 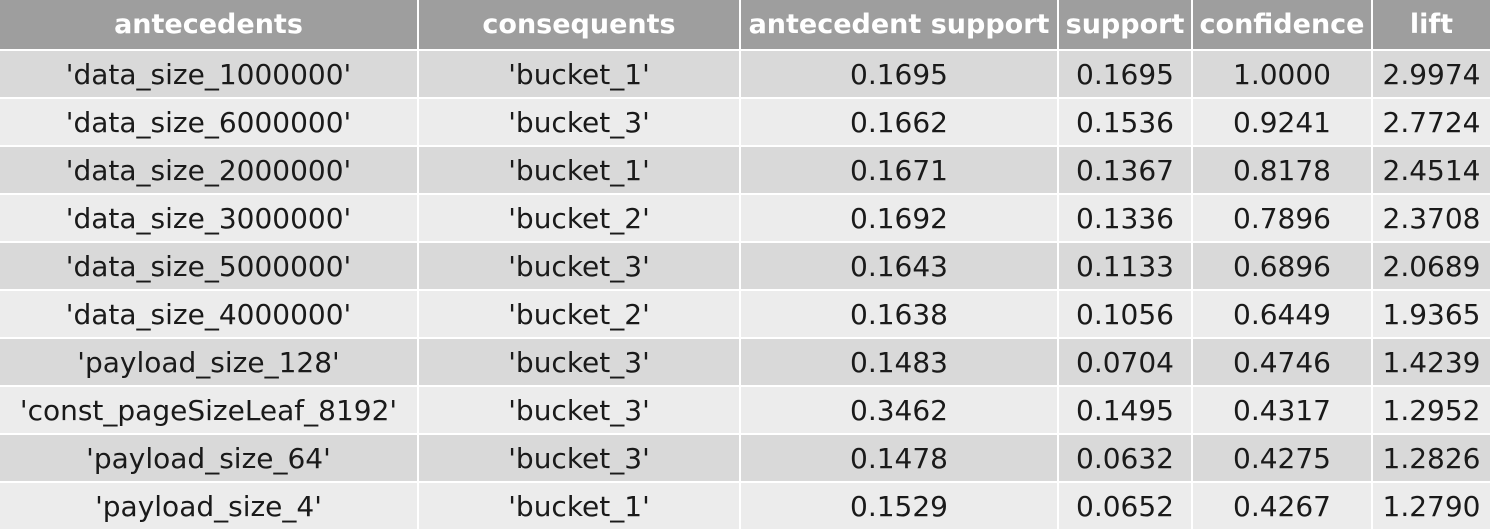 What do you see at coordinates (1125, 314) in the screenshot?
I see `support-cell: 0.1056` at bounding box center [1125, 314].